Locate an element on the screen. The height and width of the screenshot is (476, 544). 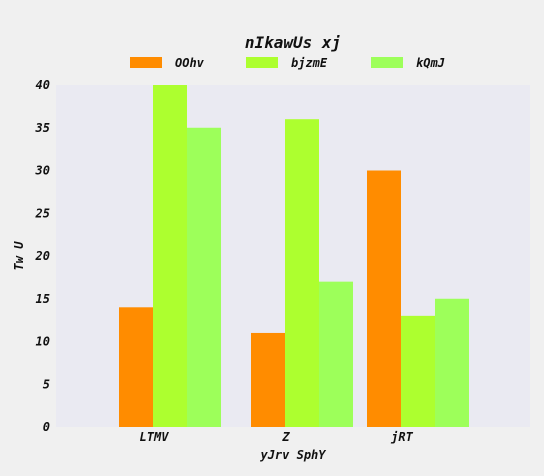
x-tick-label: LTMV is located at coordinates (155, 437).